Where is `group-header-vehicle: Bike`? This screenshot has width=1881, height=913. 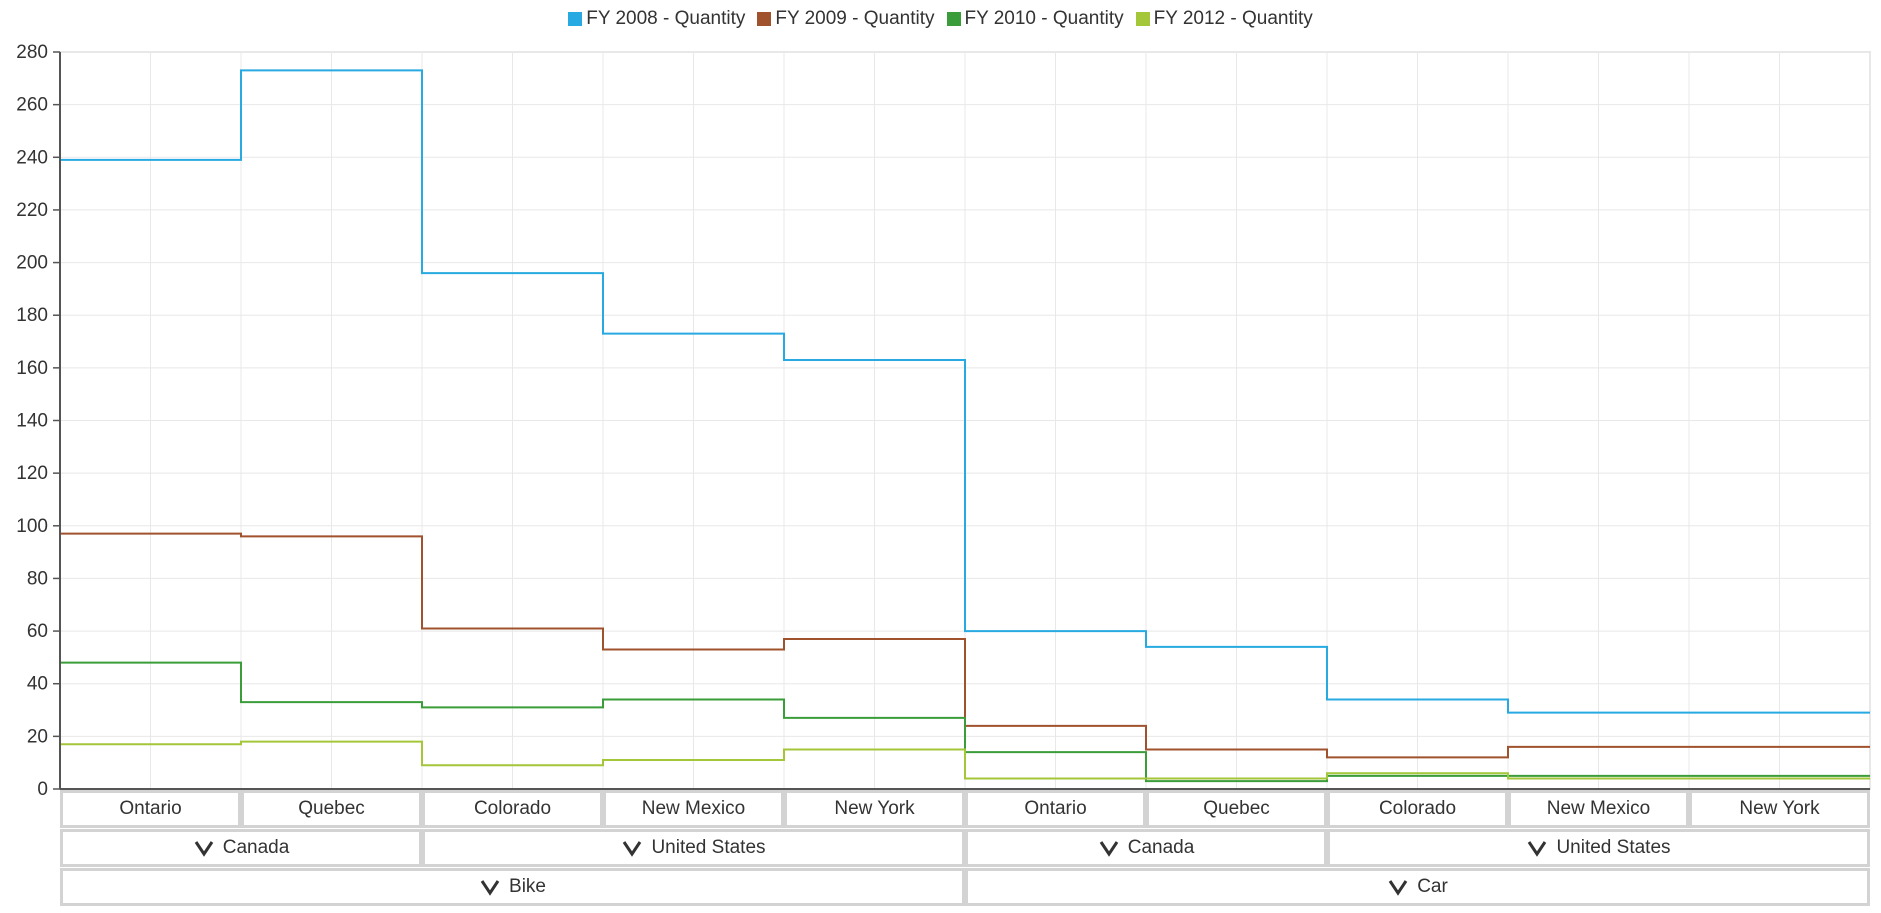 group-header-vehicle: Bike is located at coordinates (512, 887).